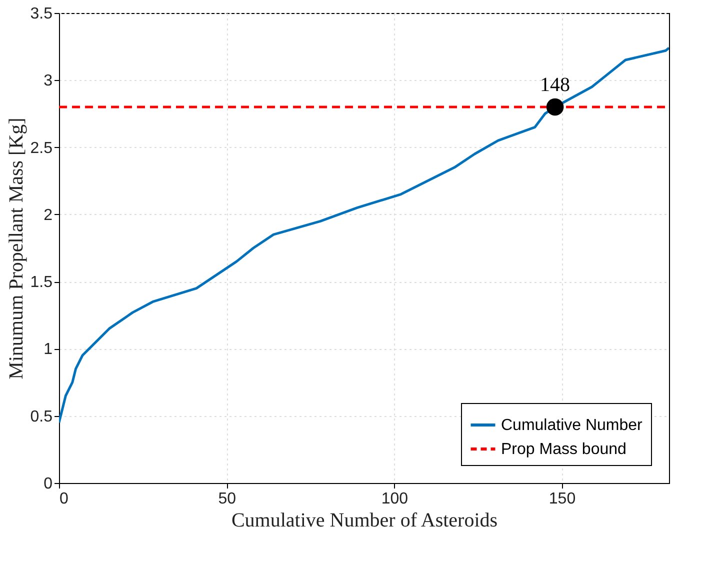 Image resolution: width=705 pixels, height=566 pixels. What do you see at coordinates (41, 148) in the screenshot?
I see `y-tick-label: 2.5` at bounding box center [41, 148].